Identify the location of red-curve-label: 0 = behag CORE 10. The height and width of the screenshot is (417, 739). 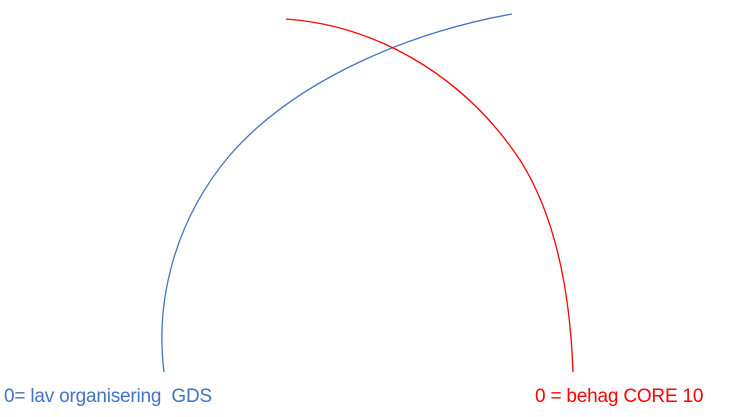
(619, 396).